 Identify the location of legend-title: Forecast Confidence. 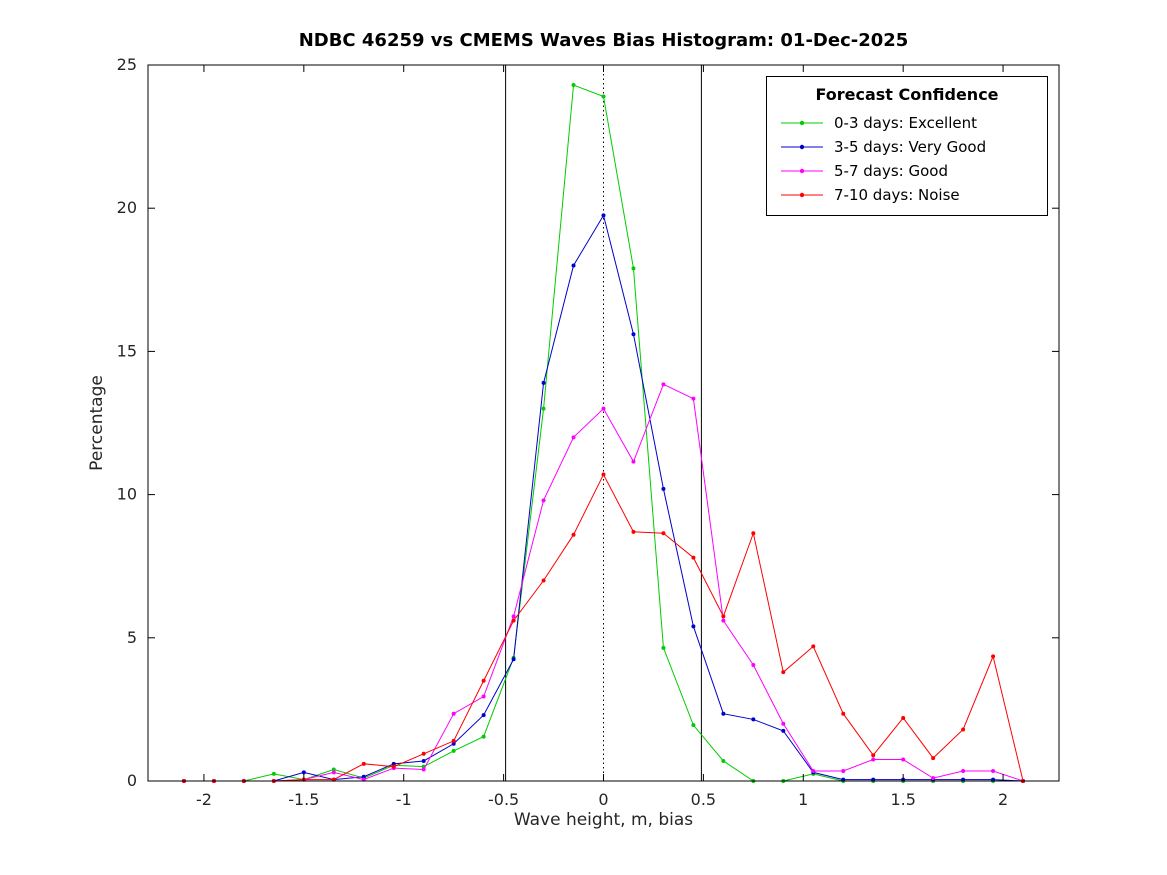
(907, 94).